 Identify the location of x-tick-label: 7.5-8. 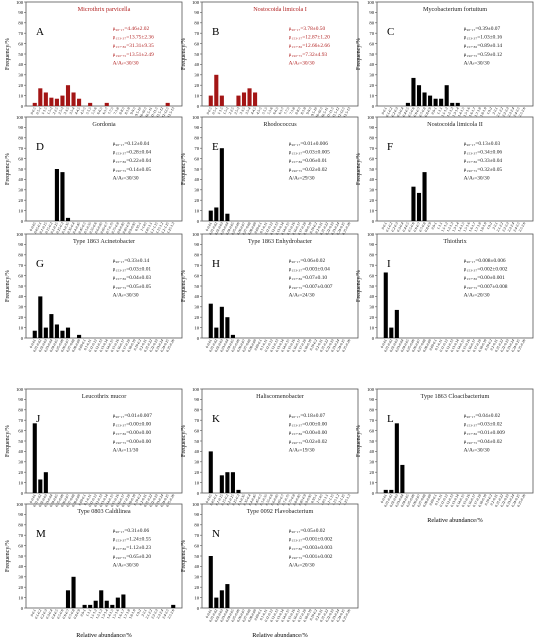
(116, 110).